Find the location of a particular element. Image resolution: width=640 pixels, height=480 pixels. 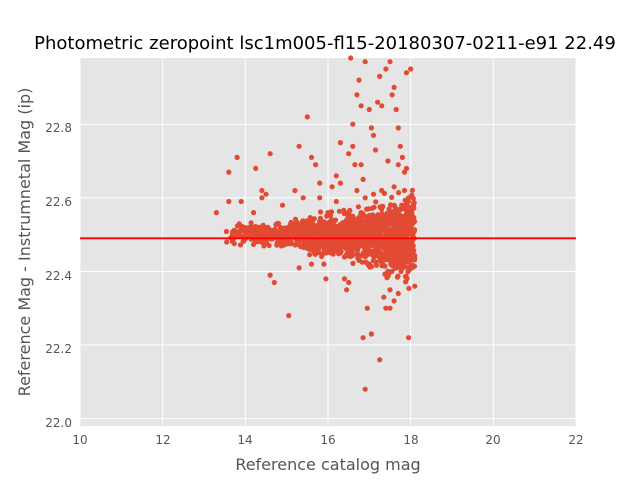

y-tick-label: 22.0 is located at coordinates (58, 423).